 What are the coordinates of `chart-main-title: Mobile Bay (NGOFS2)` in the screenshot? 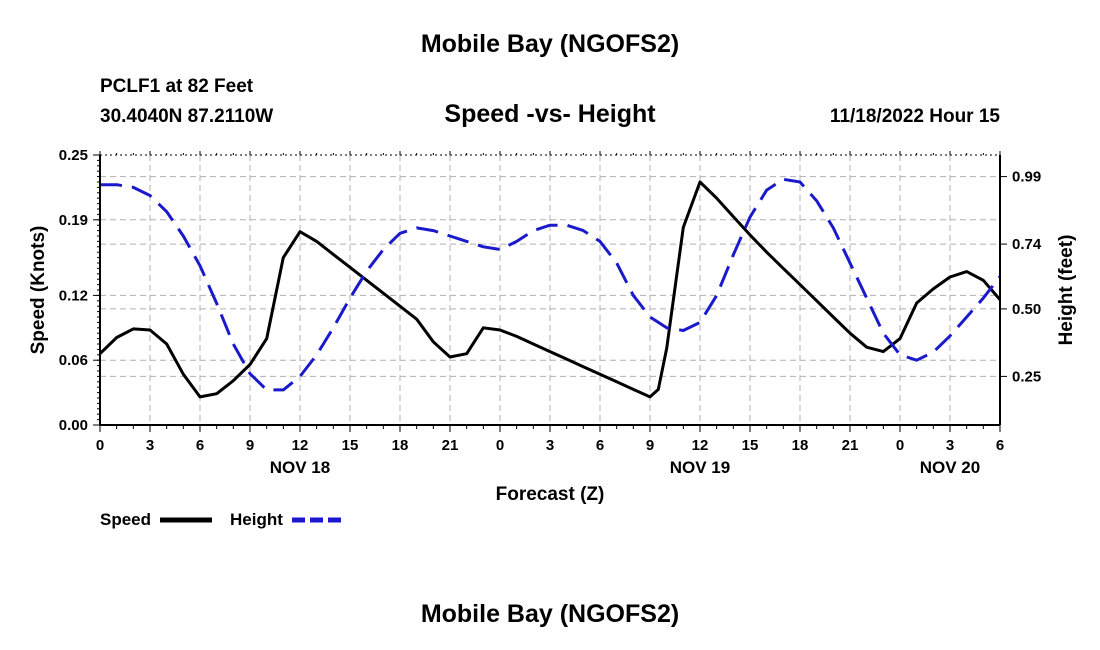 It's located at (550, 44).